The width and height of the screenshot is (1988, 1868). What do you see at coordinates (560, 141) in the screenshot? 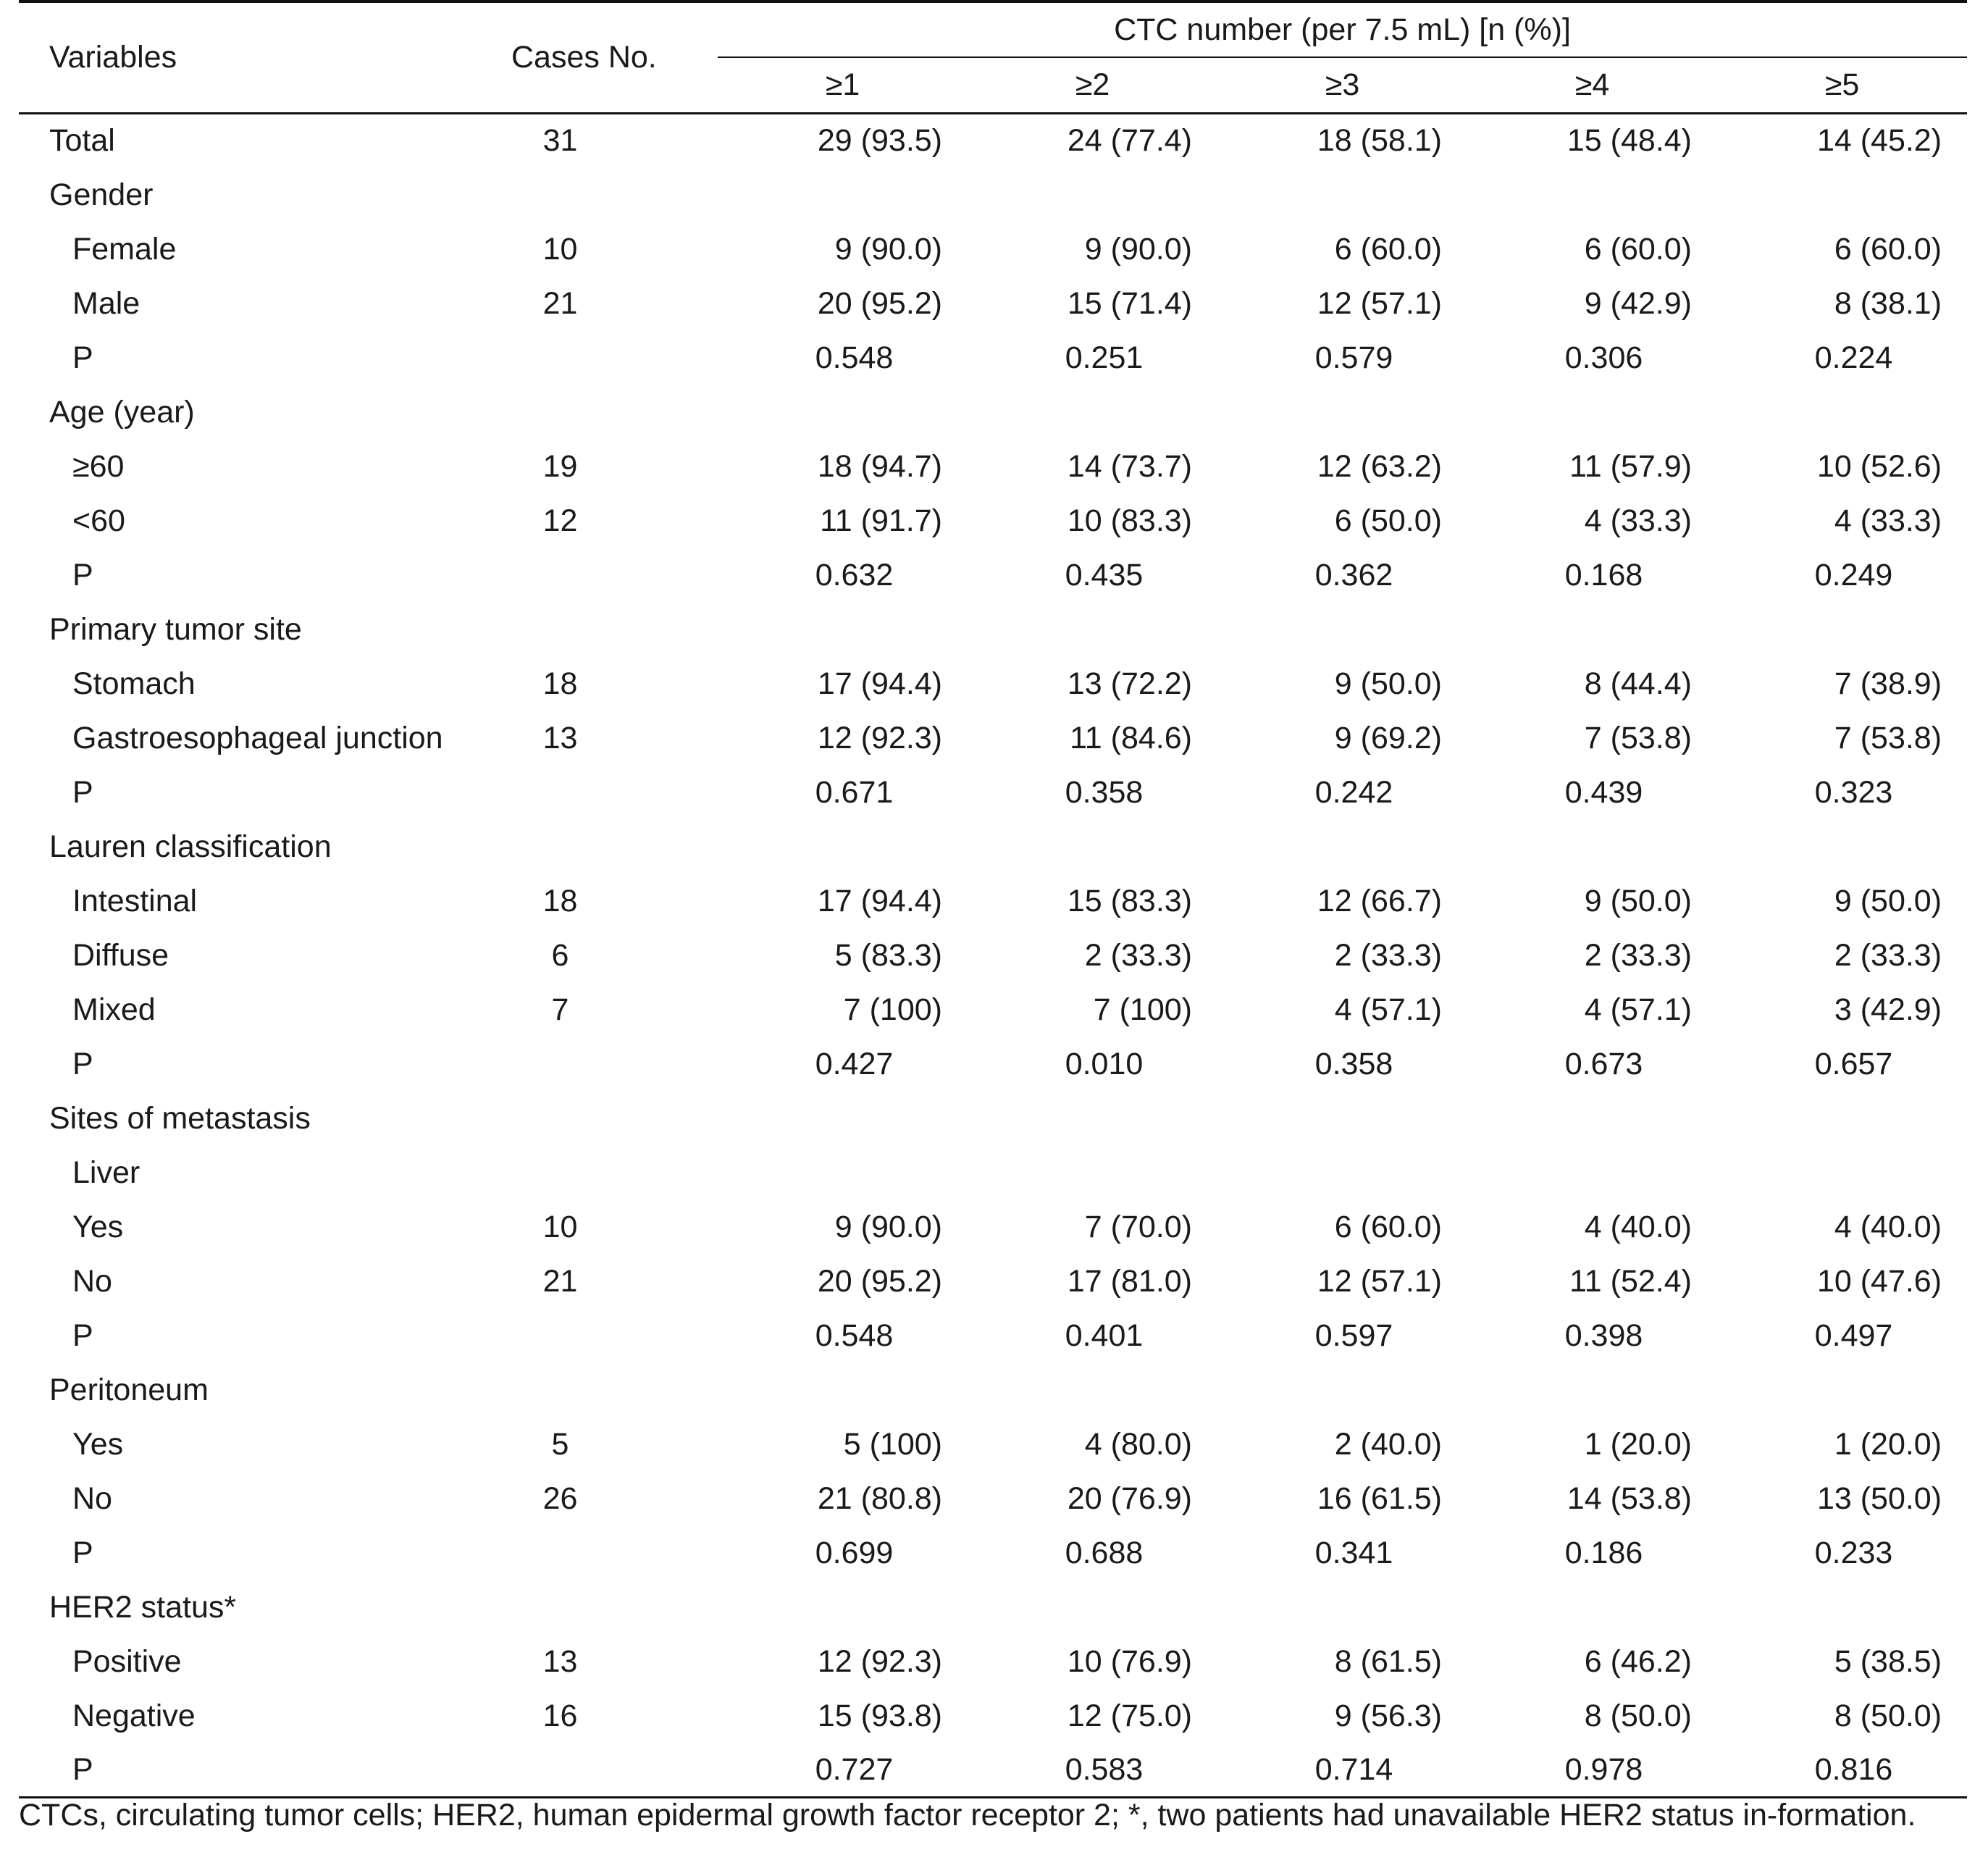
I see `cases-cell: 31` at bounding box center [560, 141].